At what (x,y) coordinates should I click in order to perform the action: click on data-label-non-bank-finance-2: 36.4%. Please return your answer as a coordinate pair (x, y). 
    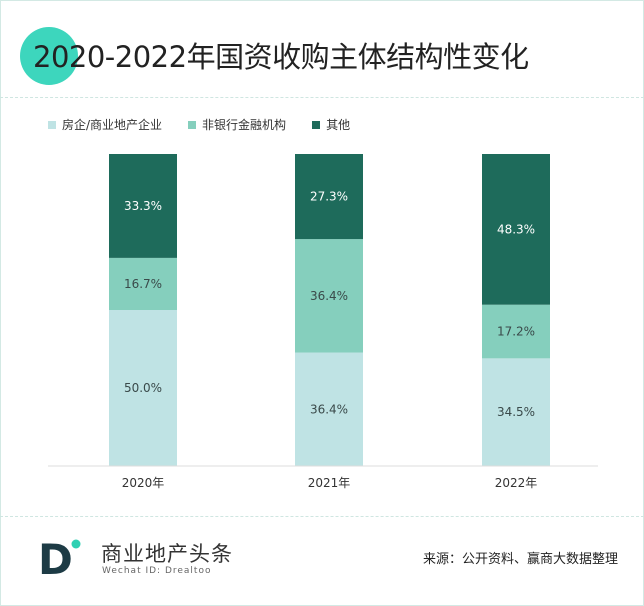
    Looking at the image, I should click on (329, 296).